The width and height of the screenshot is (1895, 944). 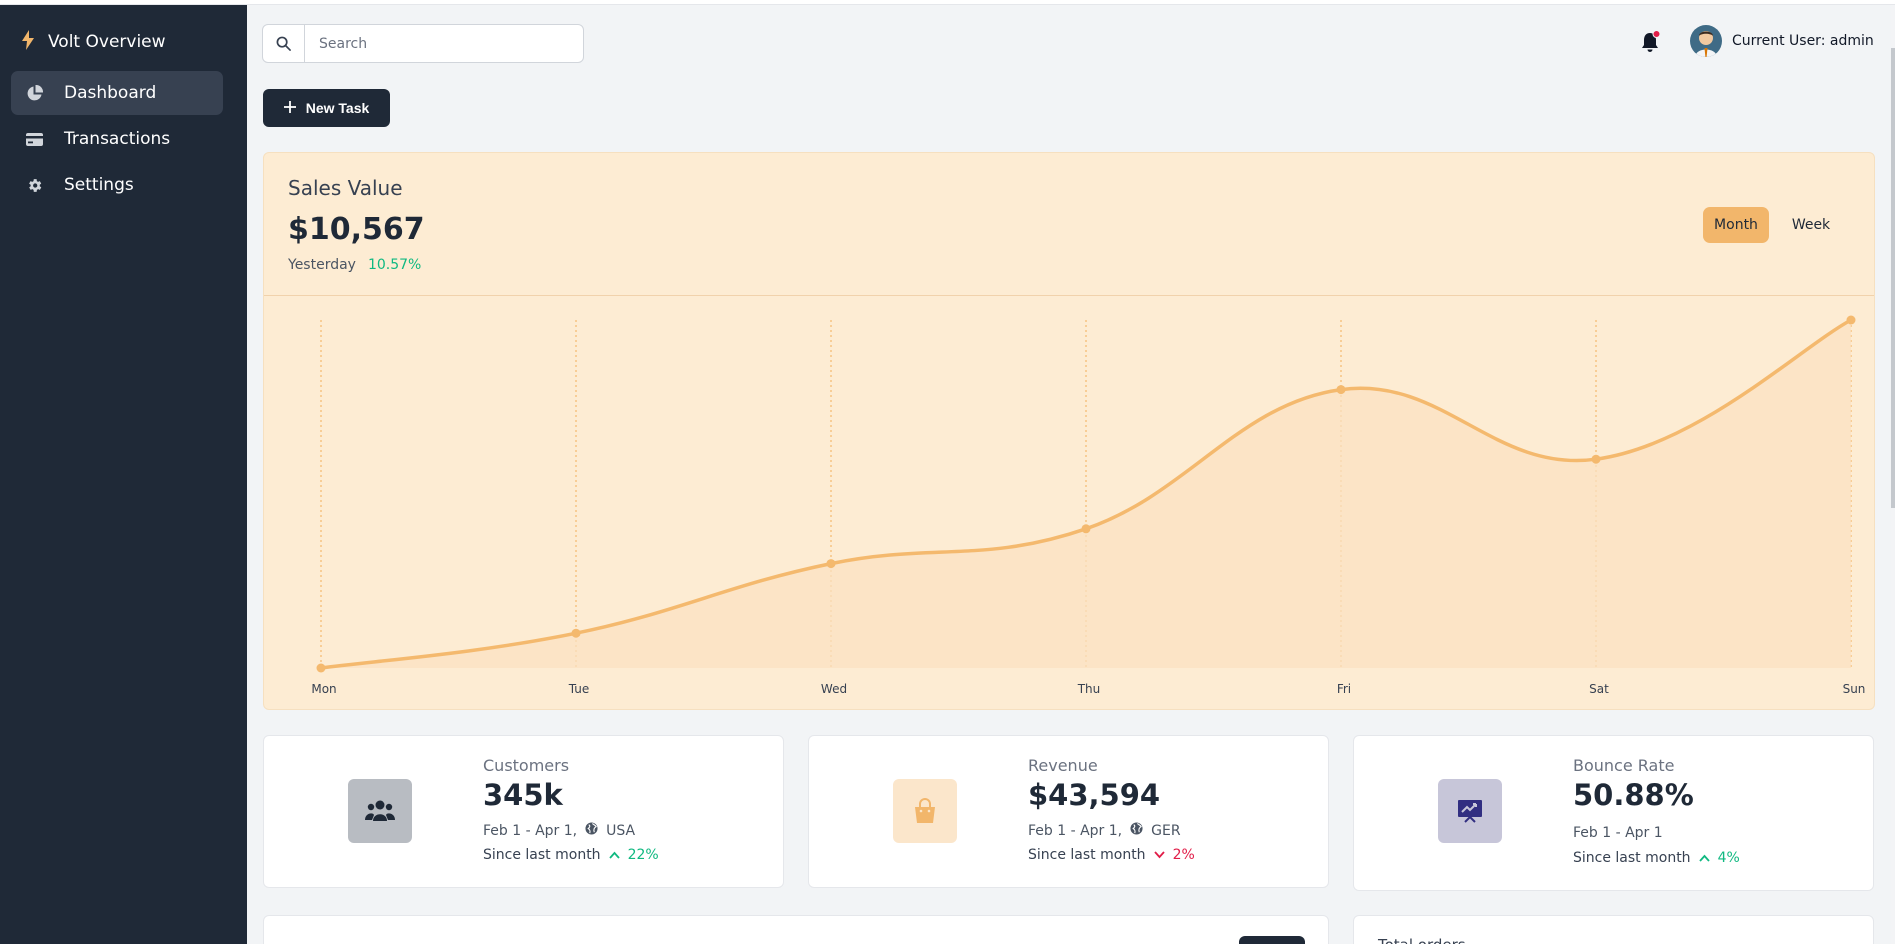 I want to click on change-text: 2%, so click(x=1183, y=855).